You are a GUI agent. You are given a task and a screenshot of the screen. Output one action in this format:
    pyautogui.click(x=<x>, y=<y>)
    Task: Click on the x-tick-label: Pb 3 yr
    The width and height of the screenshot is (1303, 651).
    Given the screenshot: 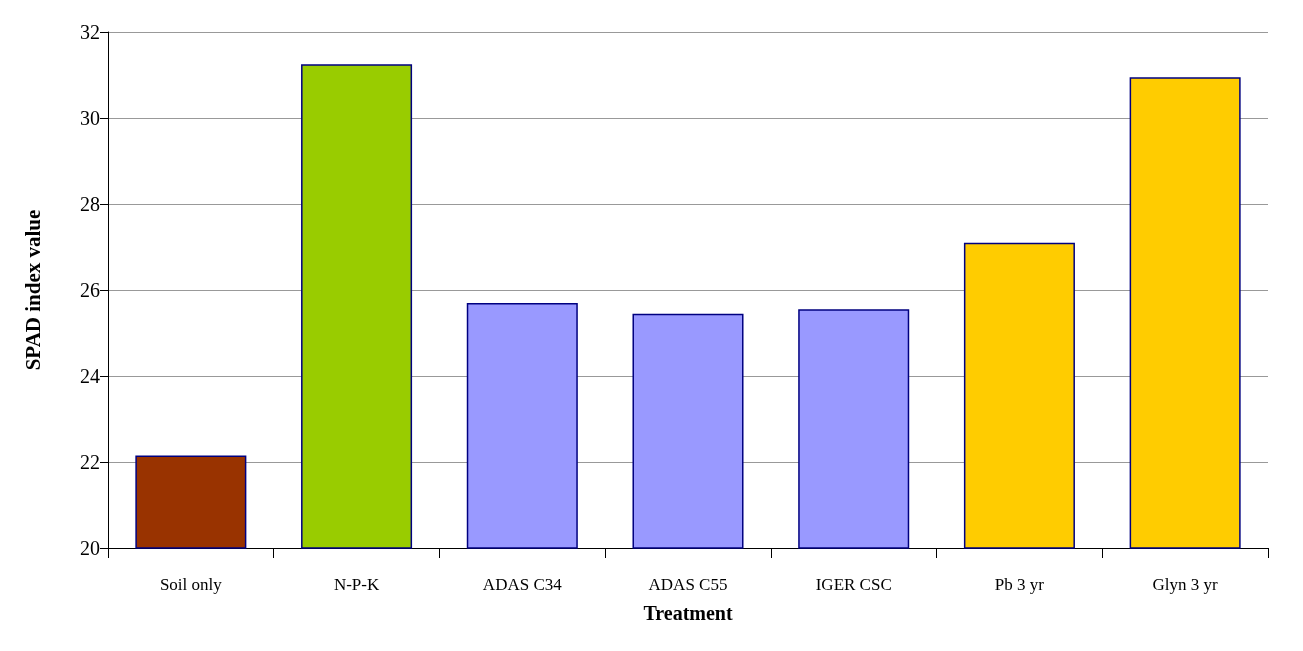 What is the action you would take?
    pyautogui.click(x=1019, y=584)
    